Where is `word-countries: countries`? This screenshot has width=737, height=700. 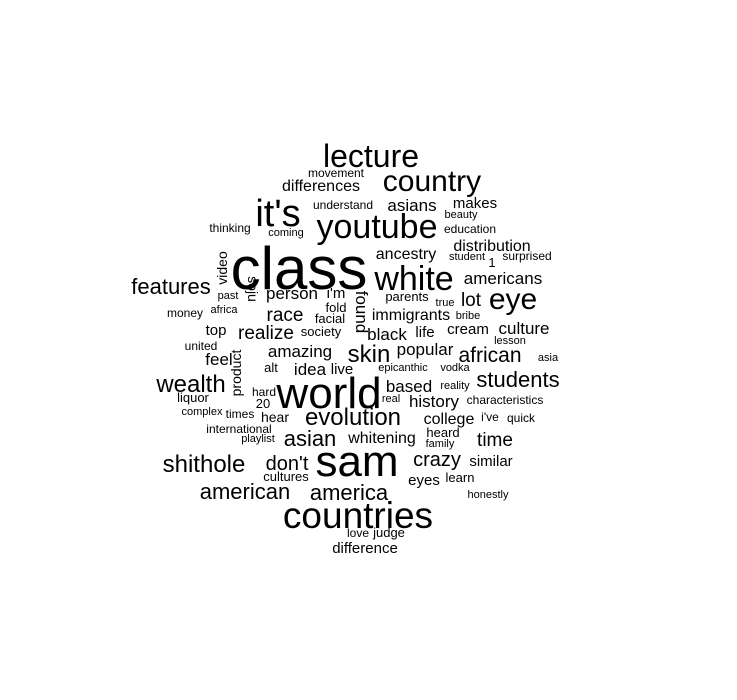
word-countries: countries is located at coordinates (358, 515).